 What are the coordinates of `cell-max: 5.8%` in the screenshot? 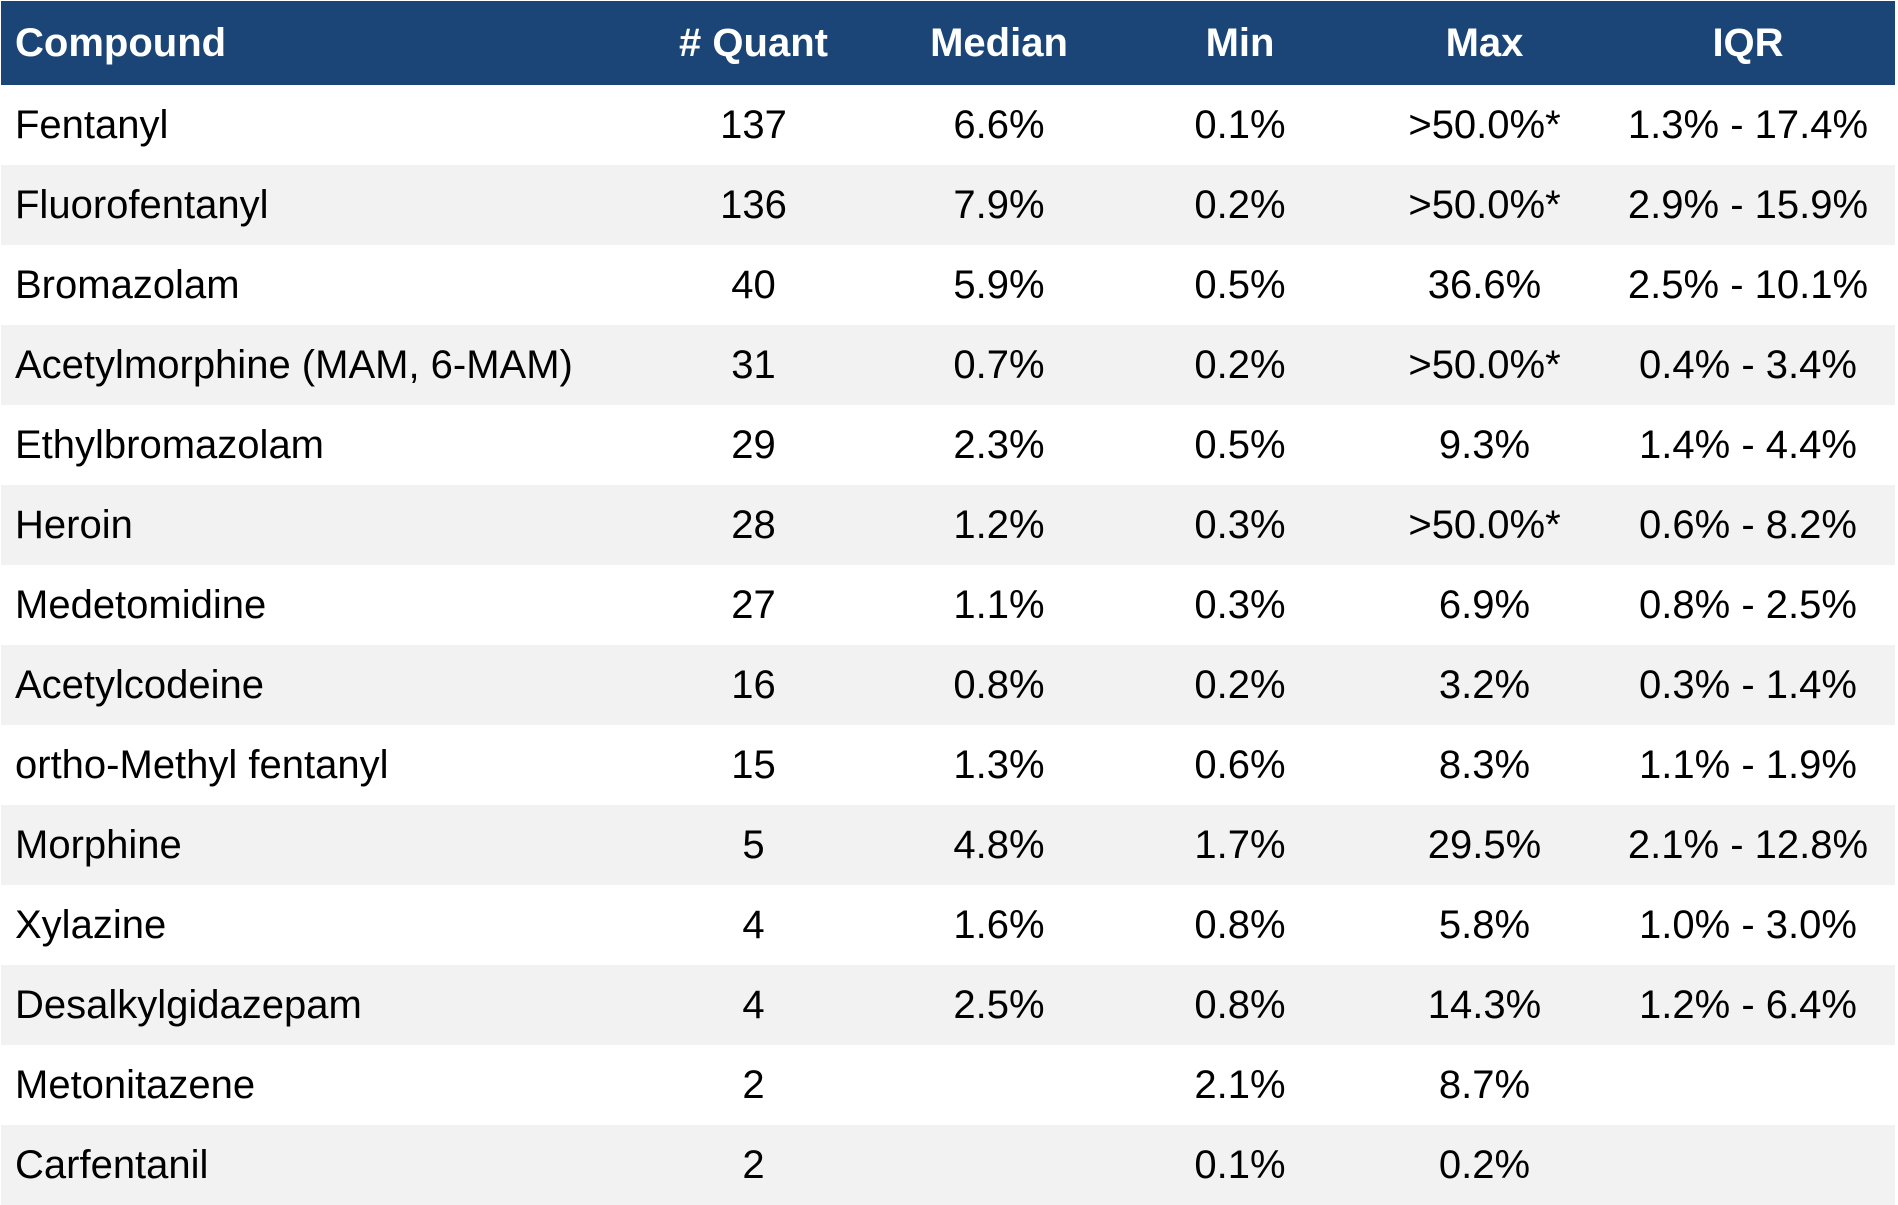 It's located at (1484, 924).